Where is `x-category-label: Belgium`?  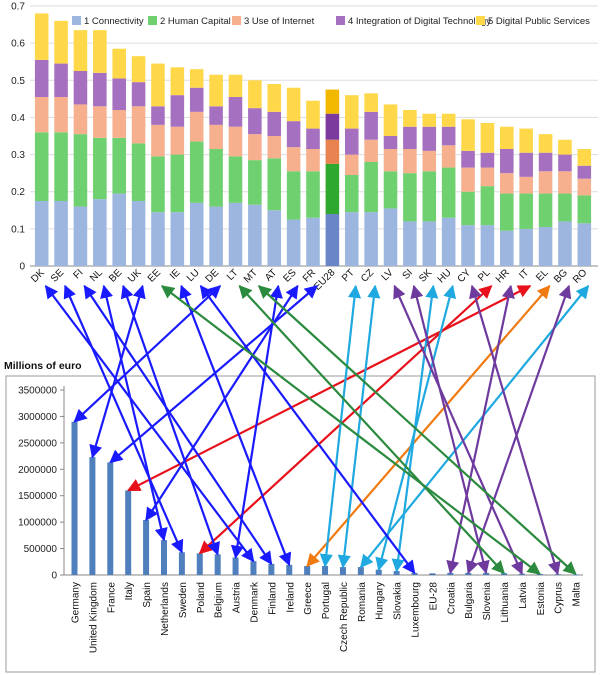 x-category-label: Belgium is located at coordinates (219, 600).